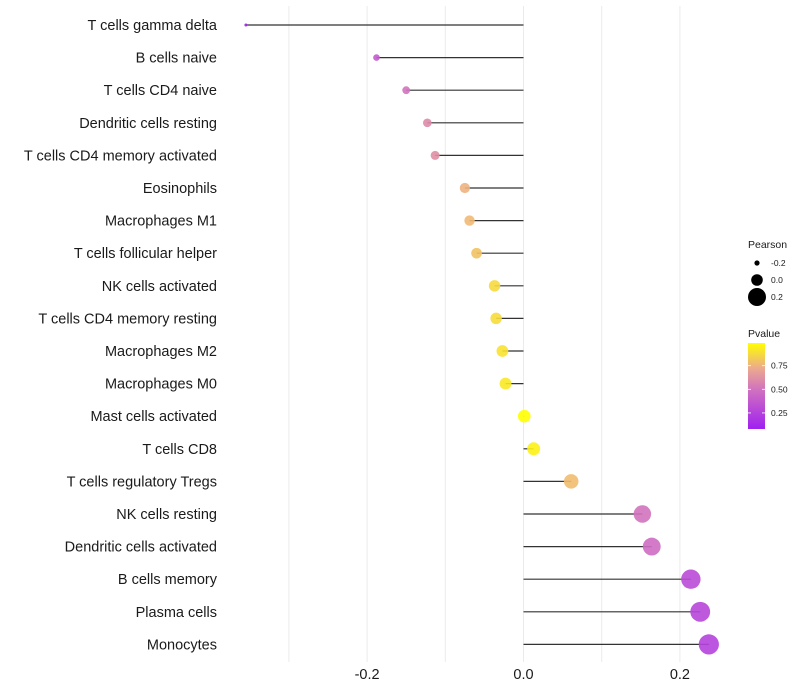  I want to click on x-tick-label: 0.2, so click(680, 675).